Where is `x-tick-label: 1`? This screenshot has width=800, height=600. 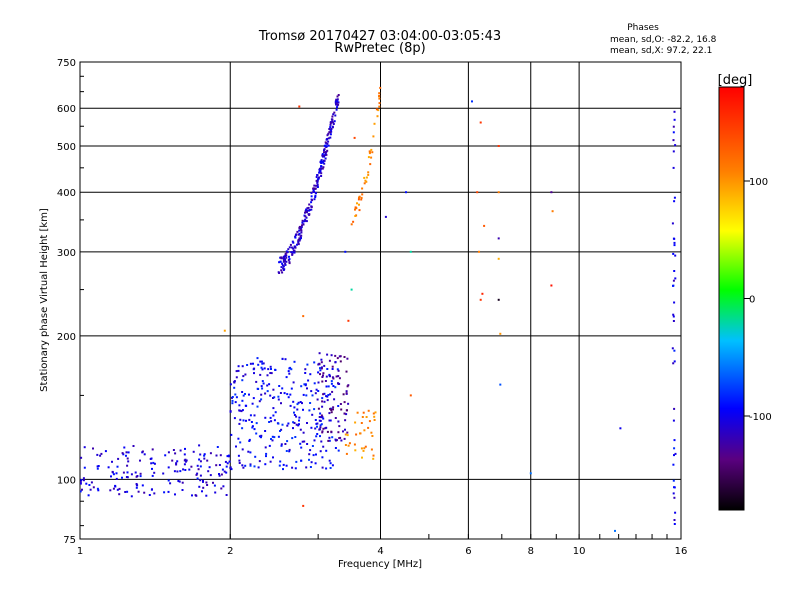 x-tick-label: 1 is located at coordinates (80, 551).